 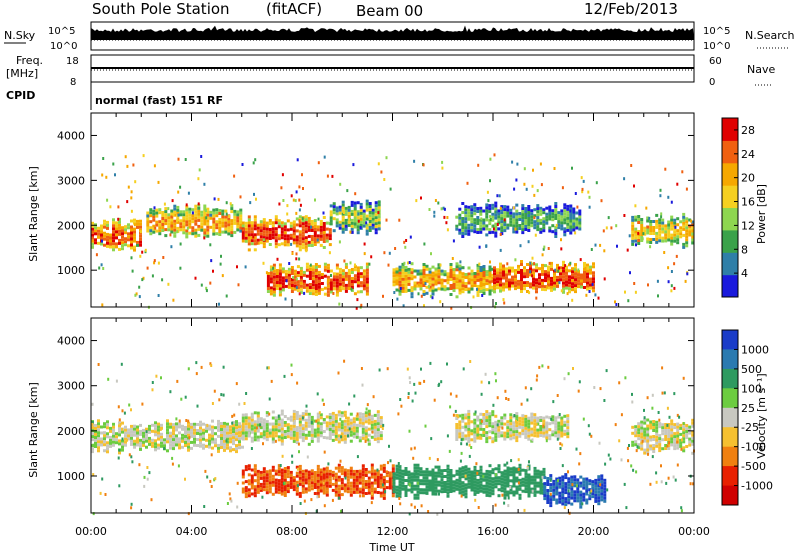 I want to click on colorbar-tick-label: -500, so click(x=753, y=466).